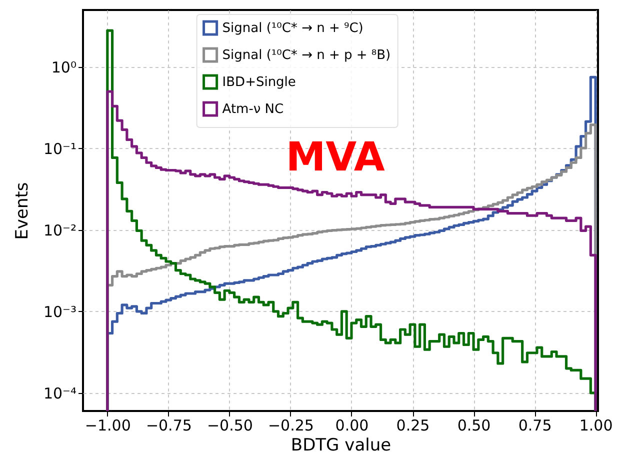  Describe the element at coordinates (229, 425) in the screenshot. I see `x-tick-label: −0.50` at that location.